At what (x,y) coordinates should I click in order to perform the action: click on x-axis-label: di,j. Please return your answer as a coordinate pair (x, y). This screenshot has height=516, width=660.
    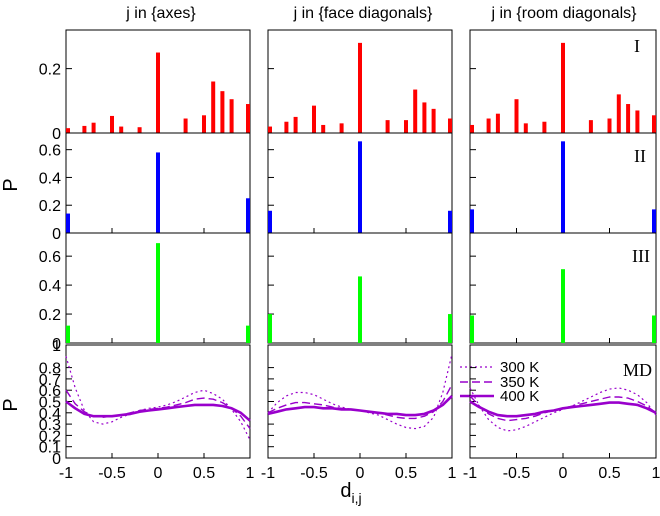
    Looking at the image, I should click on (350, 493).